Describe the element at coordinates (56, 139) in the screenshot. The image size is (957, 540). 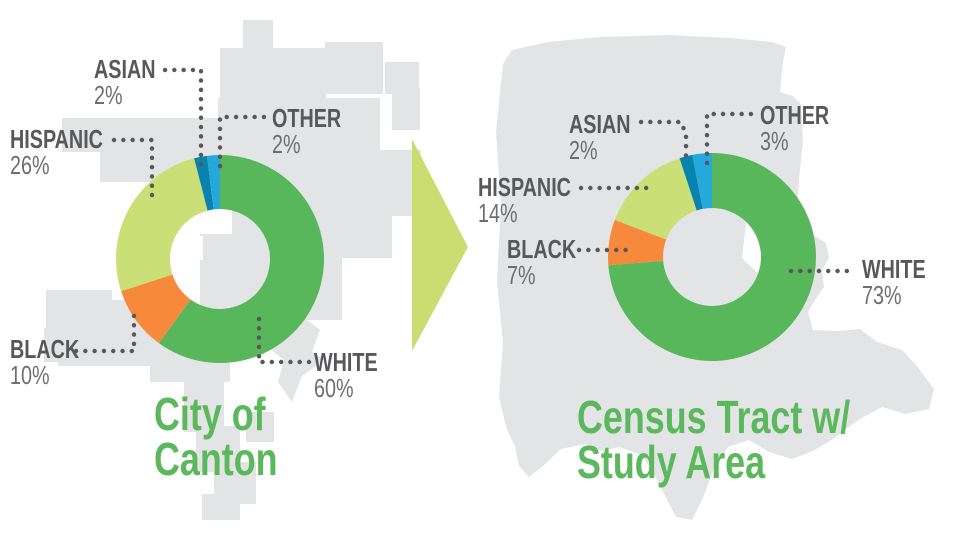
I see `canton-hispanic-label: HISPANIC` at that location.